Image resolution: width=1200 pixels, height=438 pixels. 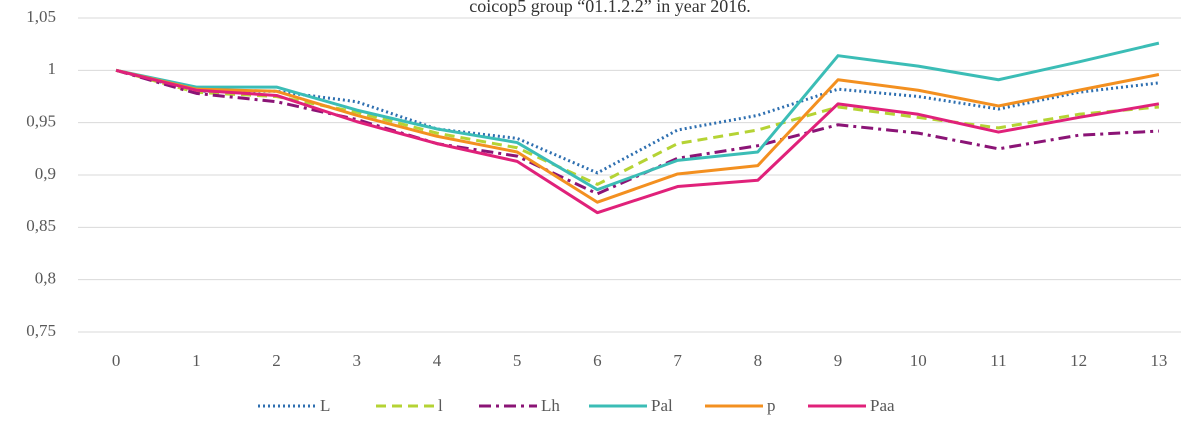 I want to click on x-tick-label: 7, so click(x=677, y=360).